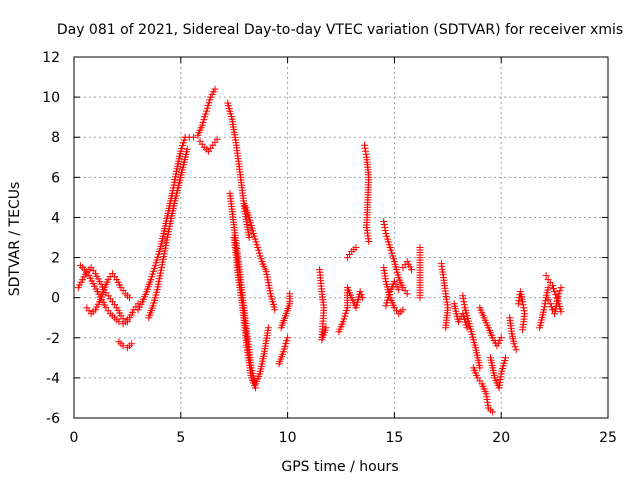  What do you see at coordinates (51, 98) in the screenshot?
I see `y-tick-label: 10` at bounding box center [51, 98].